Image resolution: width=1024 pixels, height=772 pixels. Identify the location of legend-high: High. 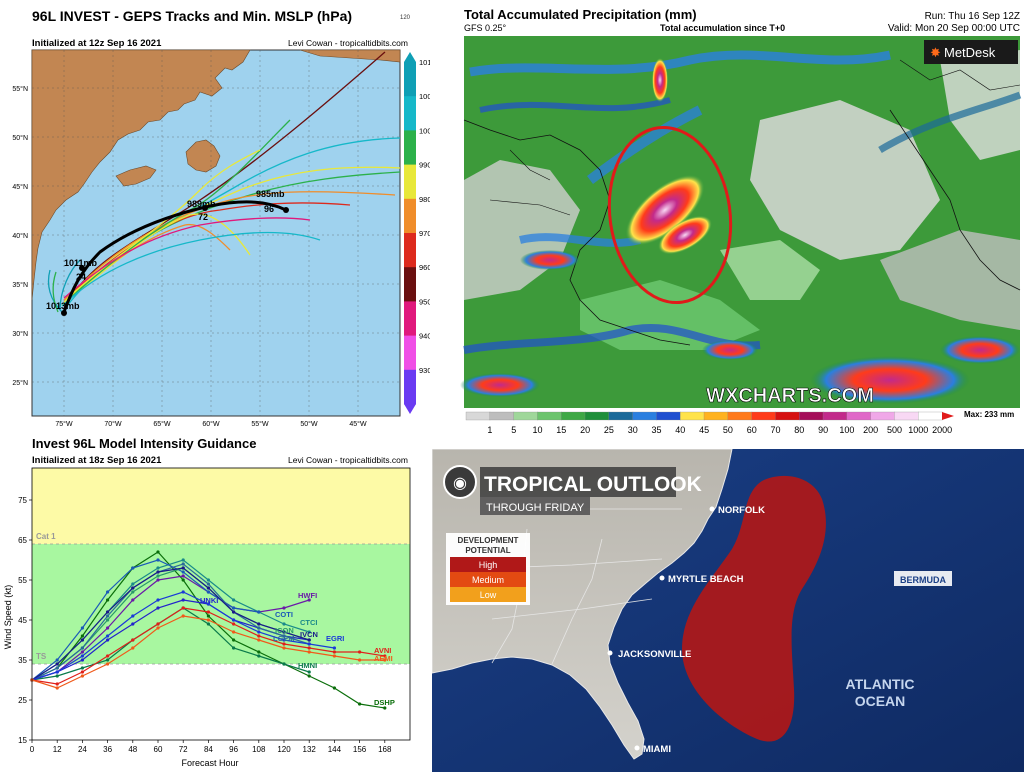
(488, 565).